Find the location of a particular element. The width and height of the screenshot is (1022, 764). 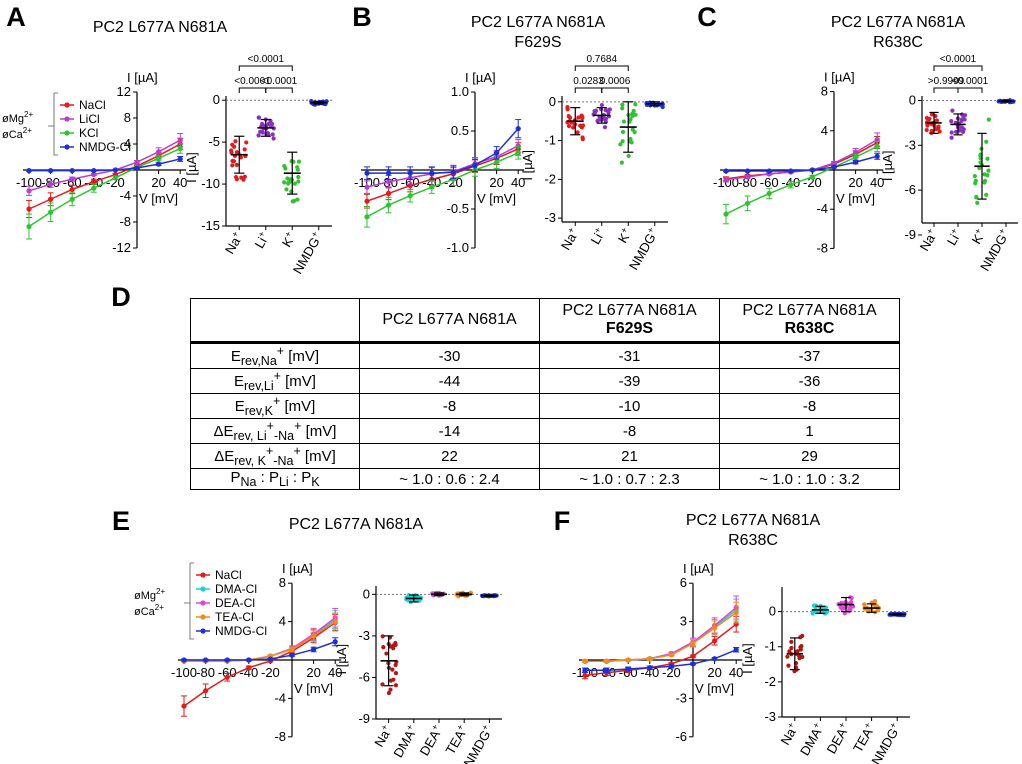

x-tick-label: 20 is located at coordinates (158, 182).